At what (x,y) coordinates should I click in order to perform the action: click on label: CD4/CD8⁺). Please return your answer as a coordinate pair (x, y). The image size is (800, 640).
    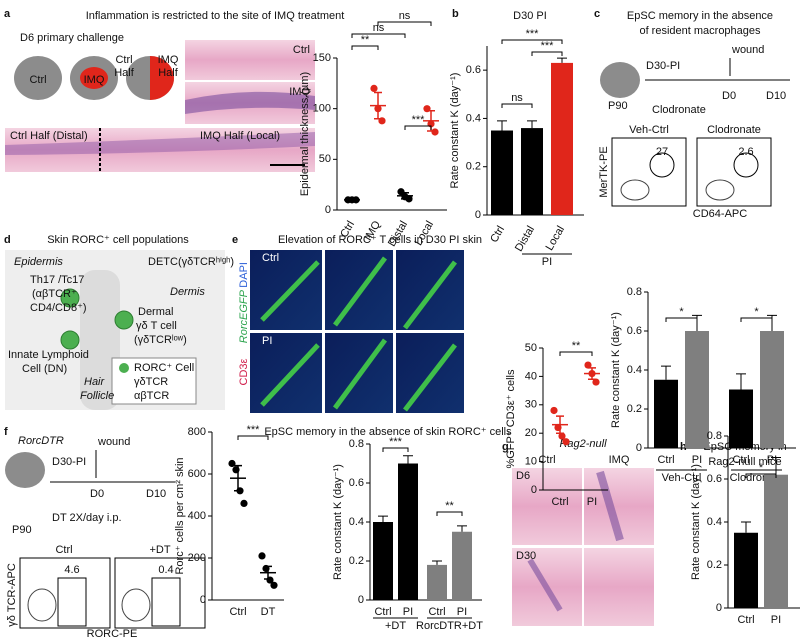
    Looking at the image, I should click on (58, 308).